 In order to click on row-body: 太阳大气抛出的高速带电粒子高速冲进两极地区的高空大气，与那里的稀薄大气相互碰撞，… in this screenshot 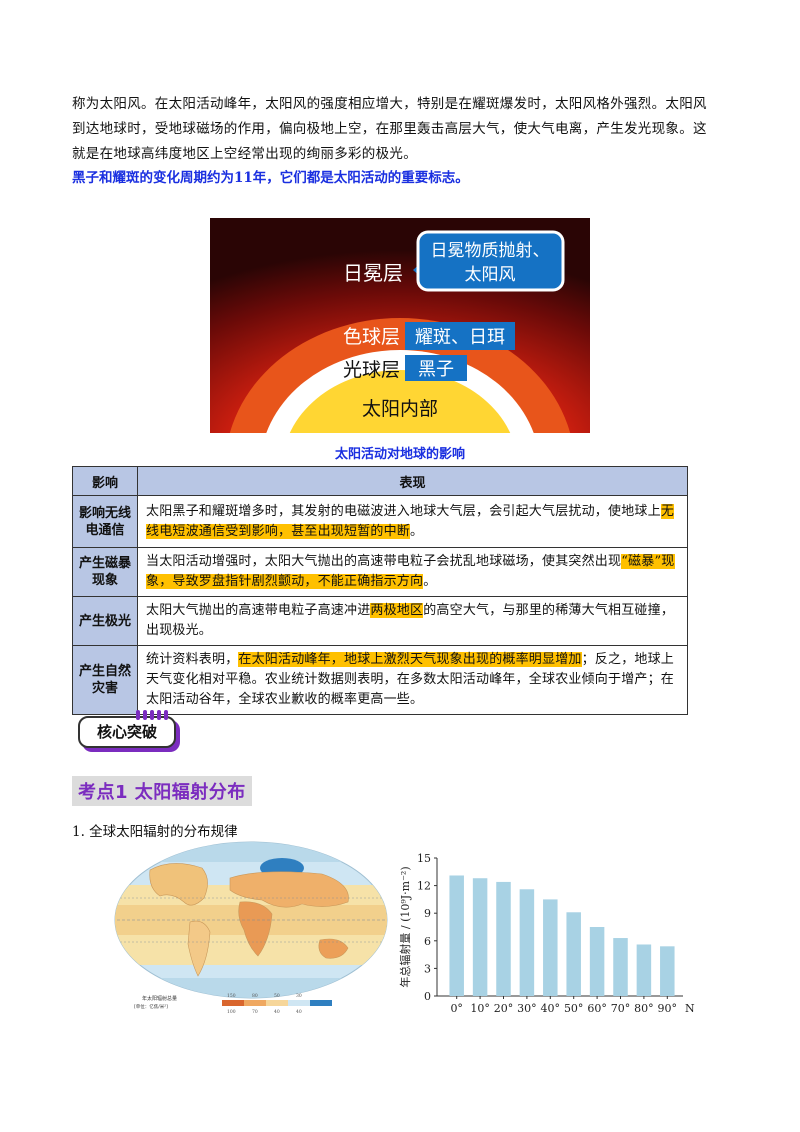, I will do `click(412, 621)`.